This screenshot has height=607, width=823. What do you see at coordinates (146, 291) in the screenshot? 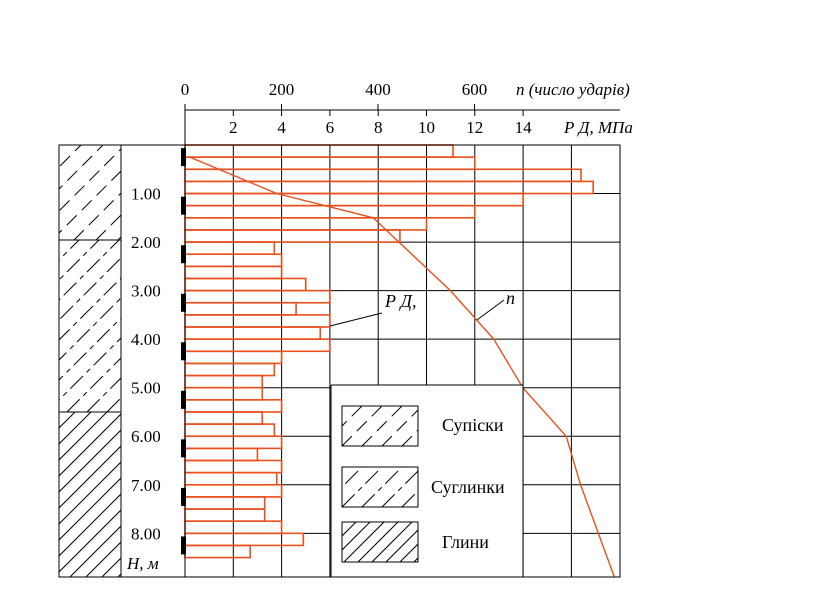
I see `depth-label: 3.00` at bounding box center [146, 291].